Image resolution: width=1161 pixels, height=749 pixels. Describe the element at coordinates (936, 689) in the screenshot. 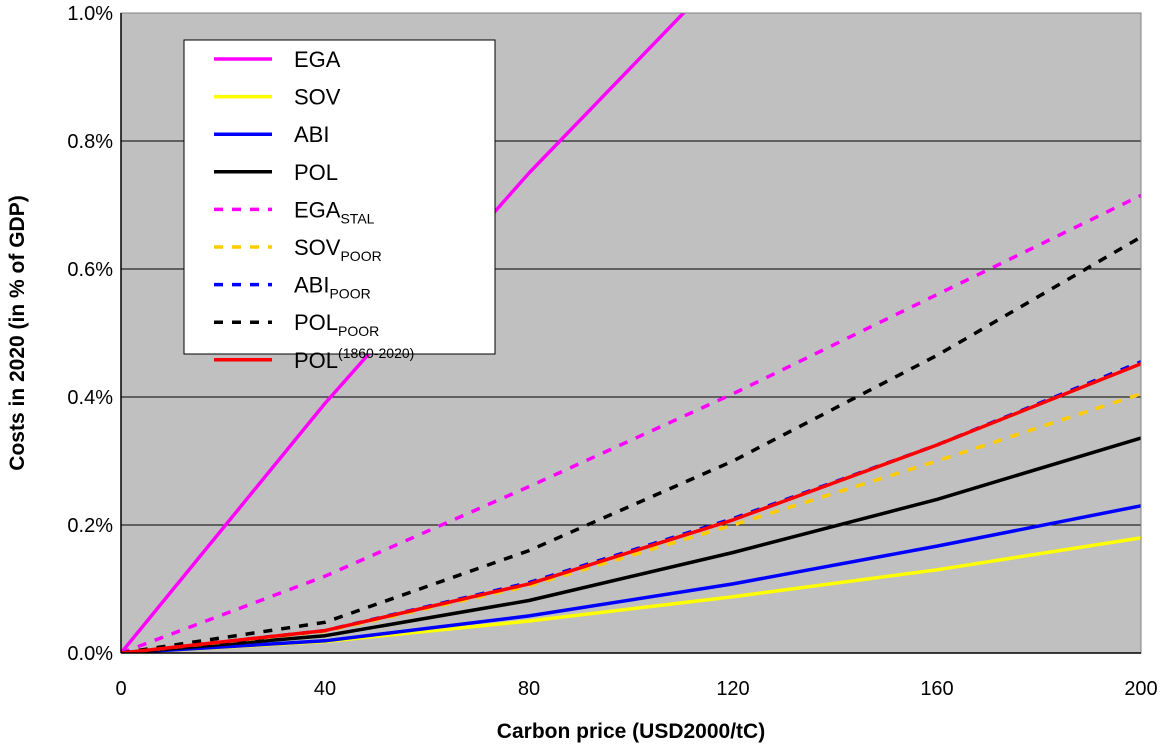

I see `x-tick-label: 160` at that location.